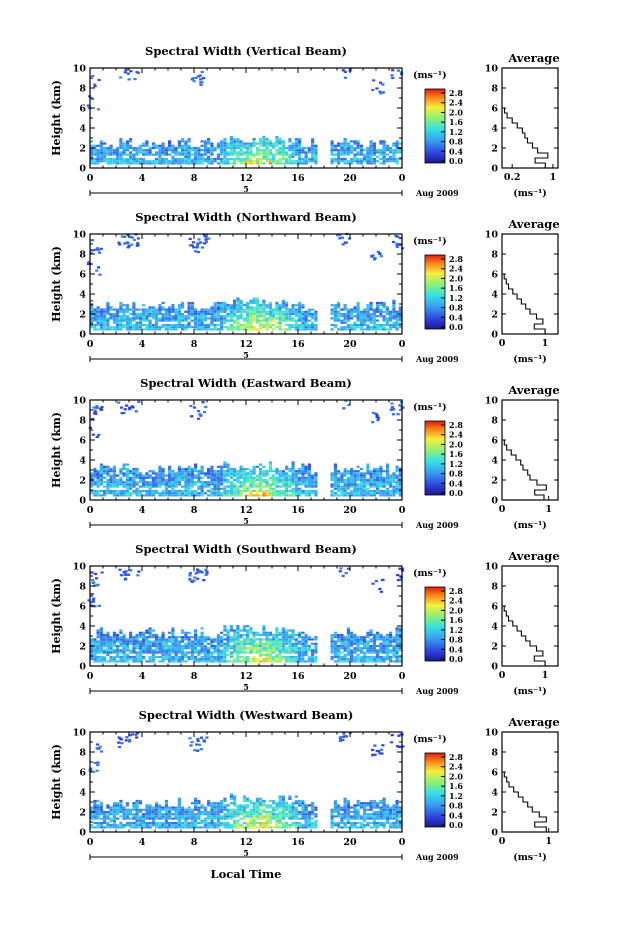  Describe the element at coordinates (456, 93) in the screenshot. I see `colorbar-tick-label: 2.8` at that location.